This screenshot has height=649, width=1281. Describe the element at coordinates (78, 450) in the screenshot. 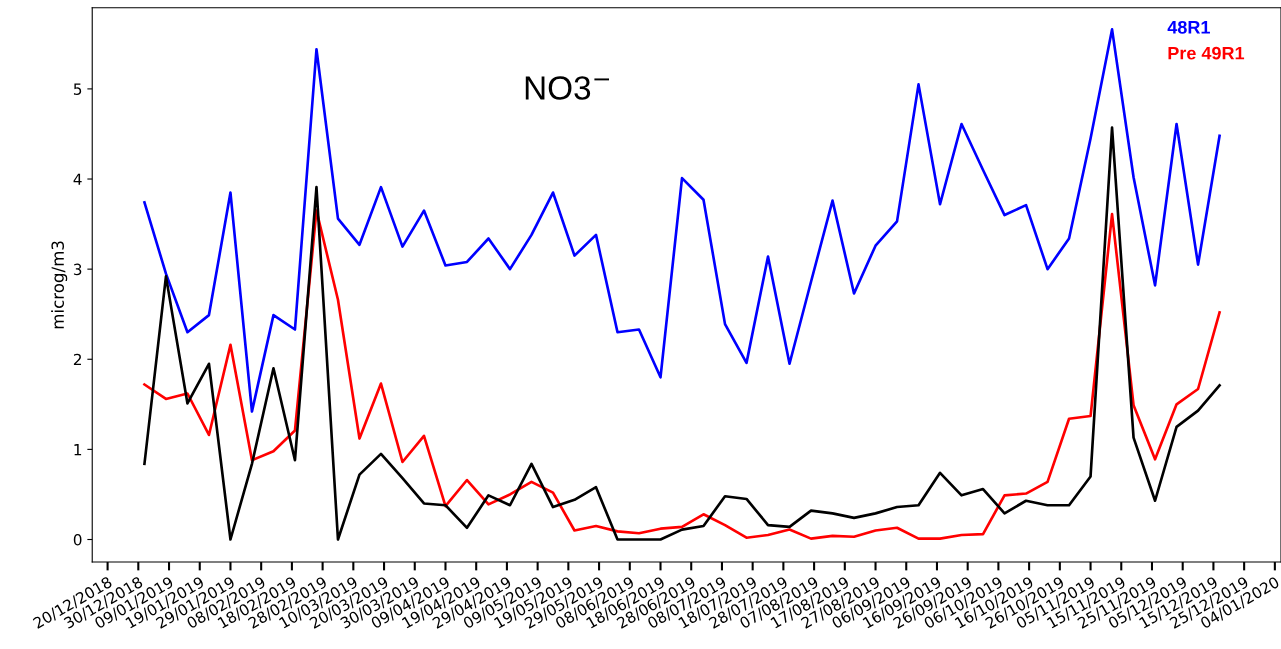

I see `y-tick-label: 1` at that location.